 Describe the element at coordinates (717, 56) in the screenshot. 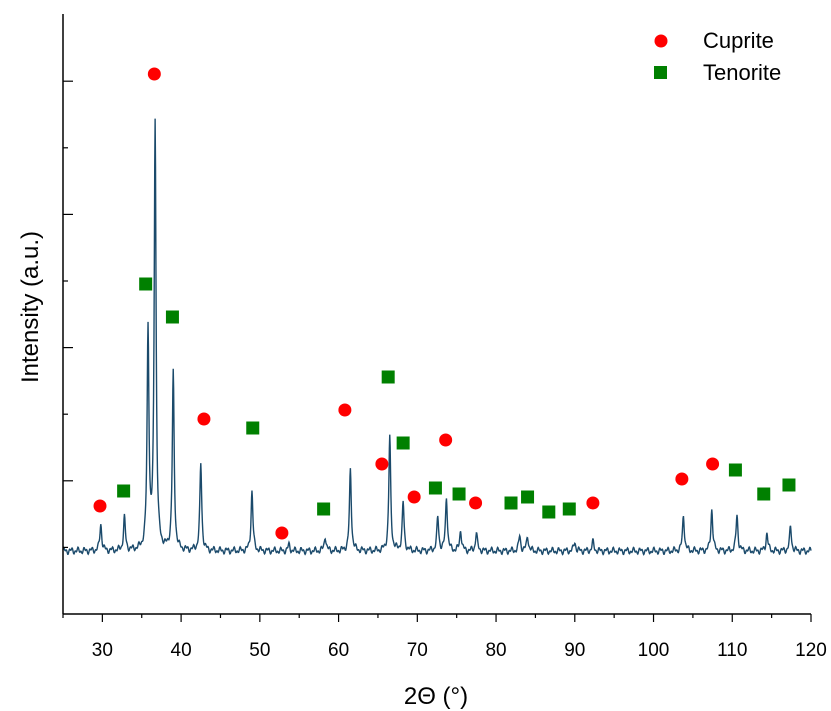

I see `legend: Cuprite Tenorite` at that location.